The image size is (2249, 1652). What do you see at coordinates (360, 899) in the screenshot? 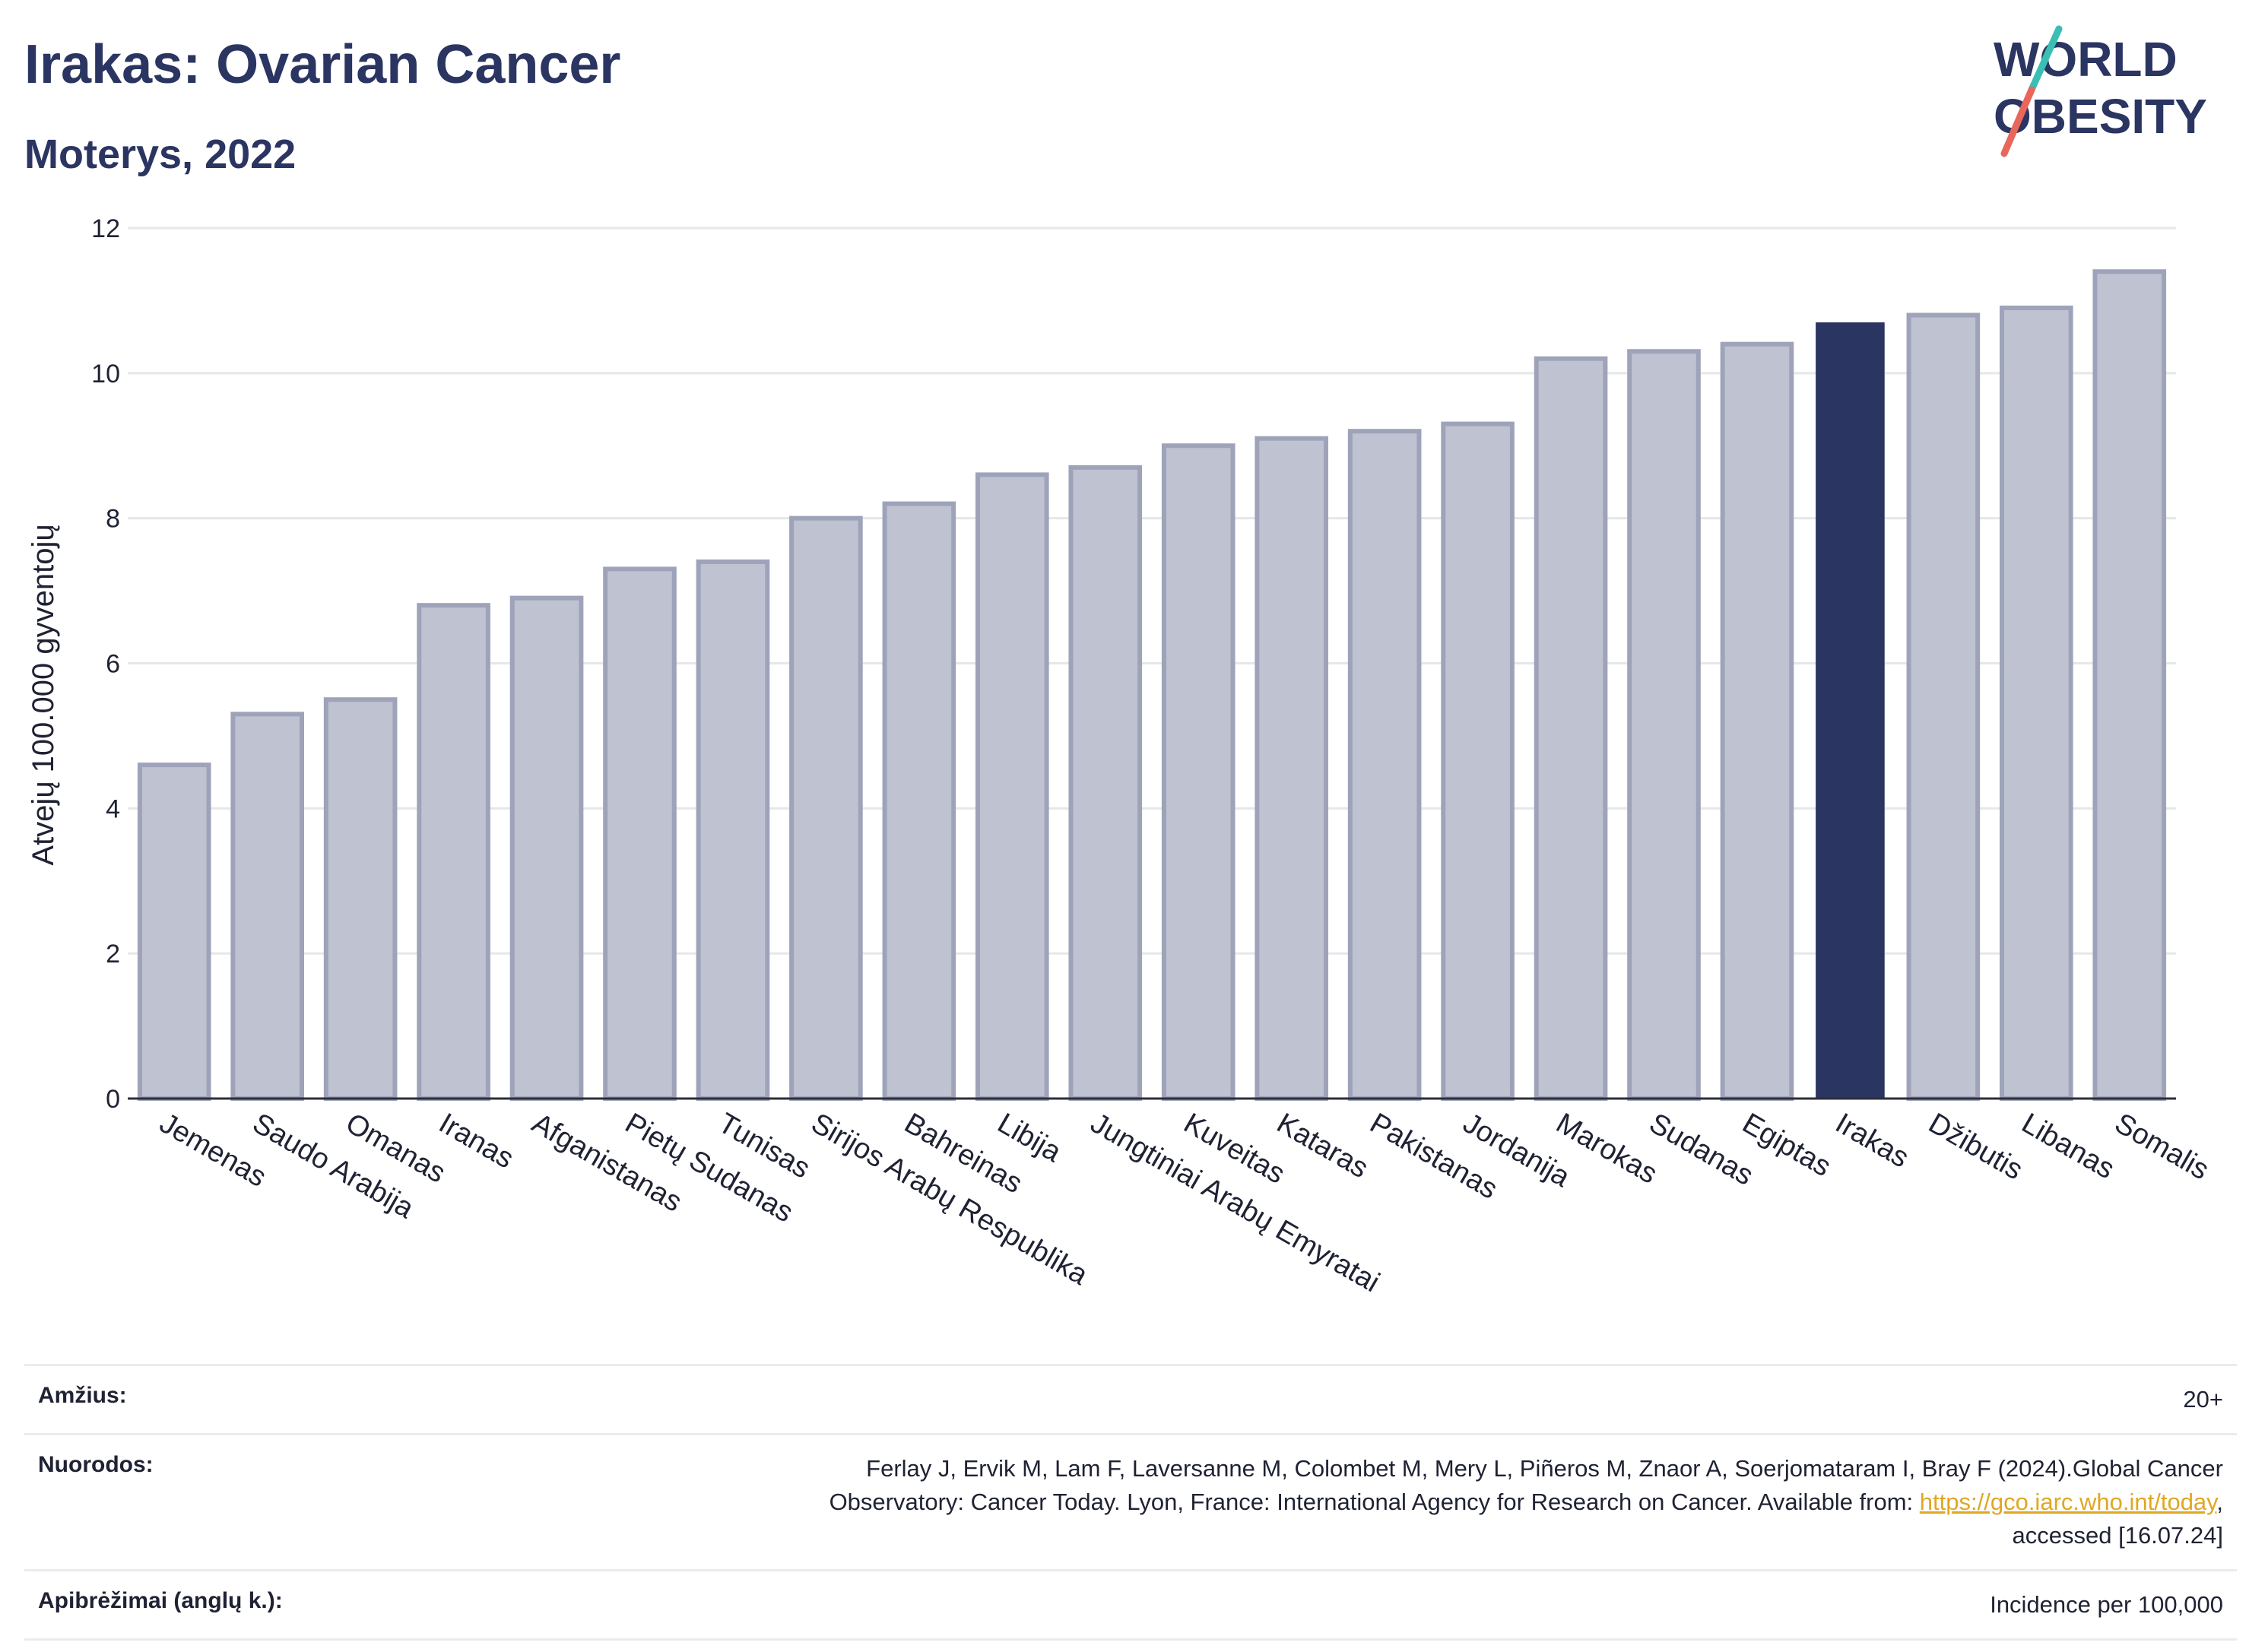
I see `bar-omanas` at bounding box center [360, 899].